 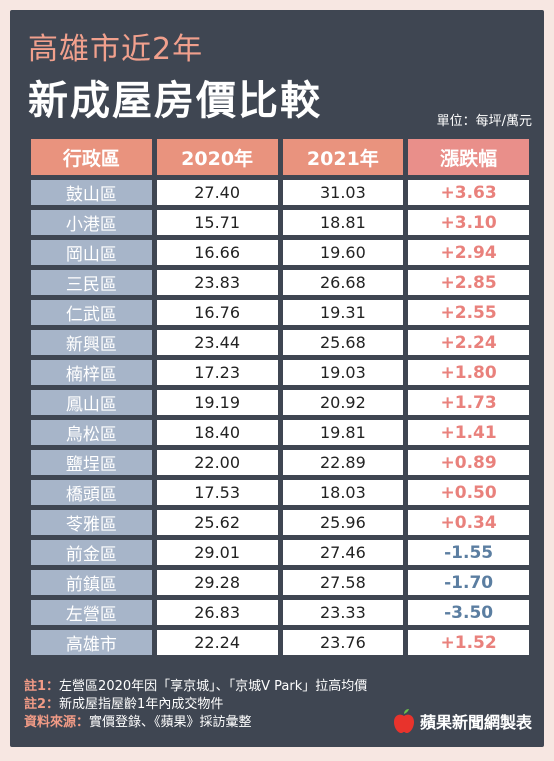 I want to click on value-2021-cell: 18.81, so click(x=343, y=222).